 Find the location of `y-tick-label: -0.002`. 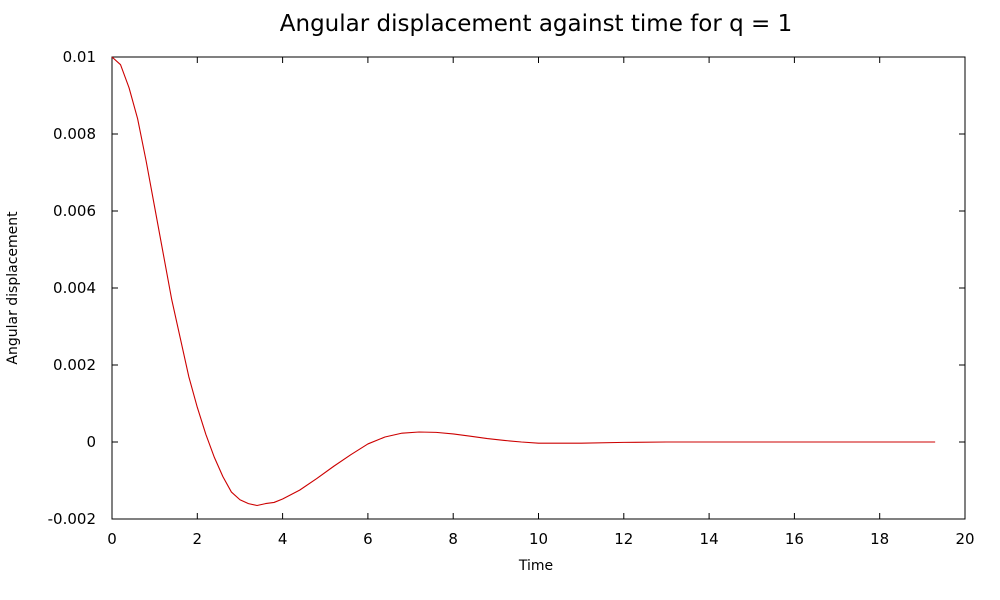

y-tick-label: -0.002 is located at coordinates (72, 519).